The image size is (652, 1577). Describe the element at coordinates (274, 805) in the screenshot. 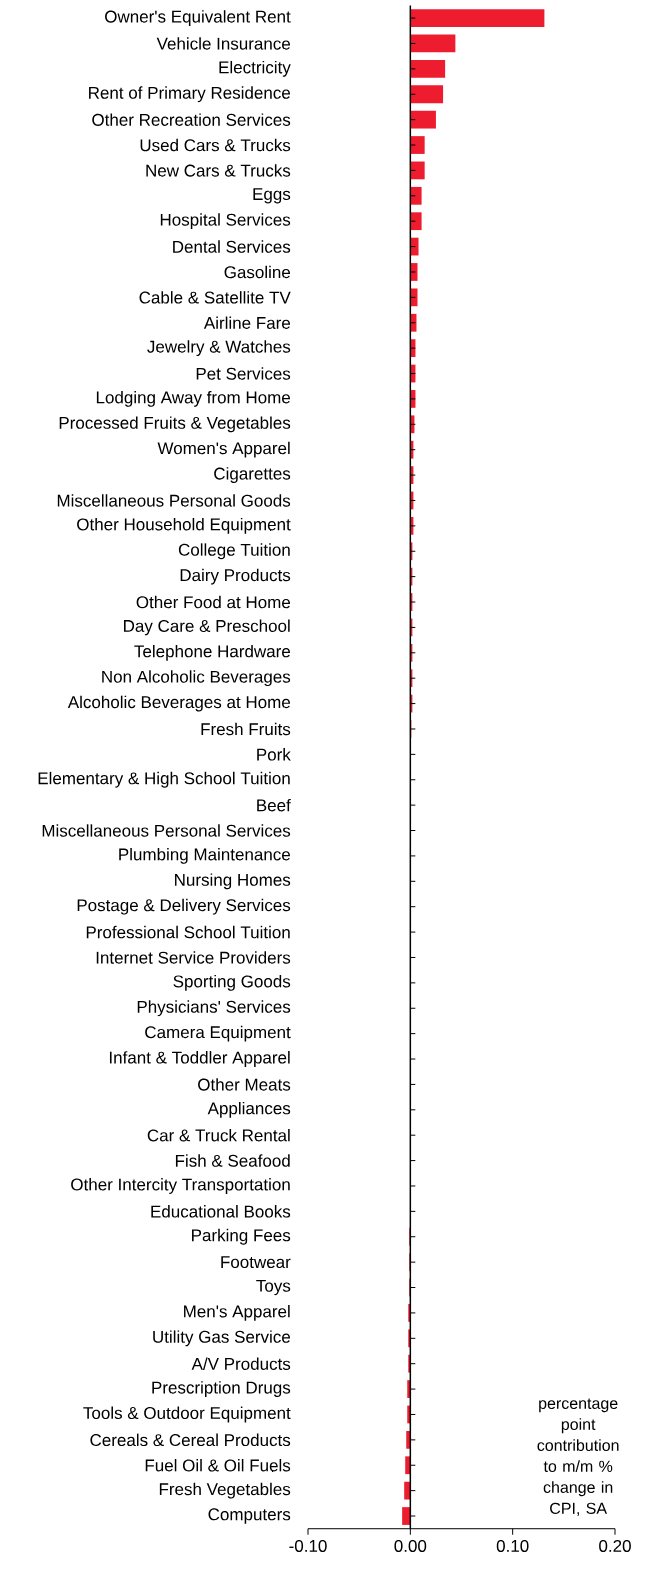

I see `y-tick-label: Beef` at that location.